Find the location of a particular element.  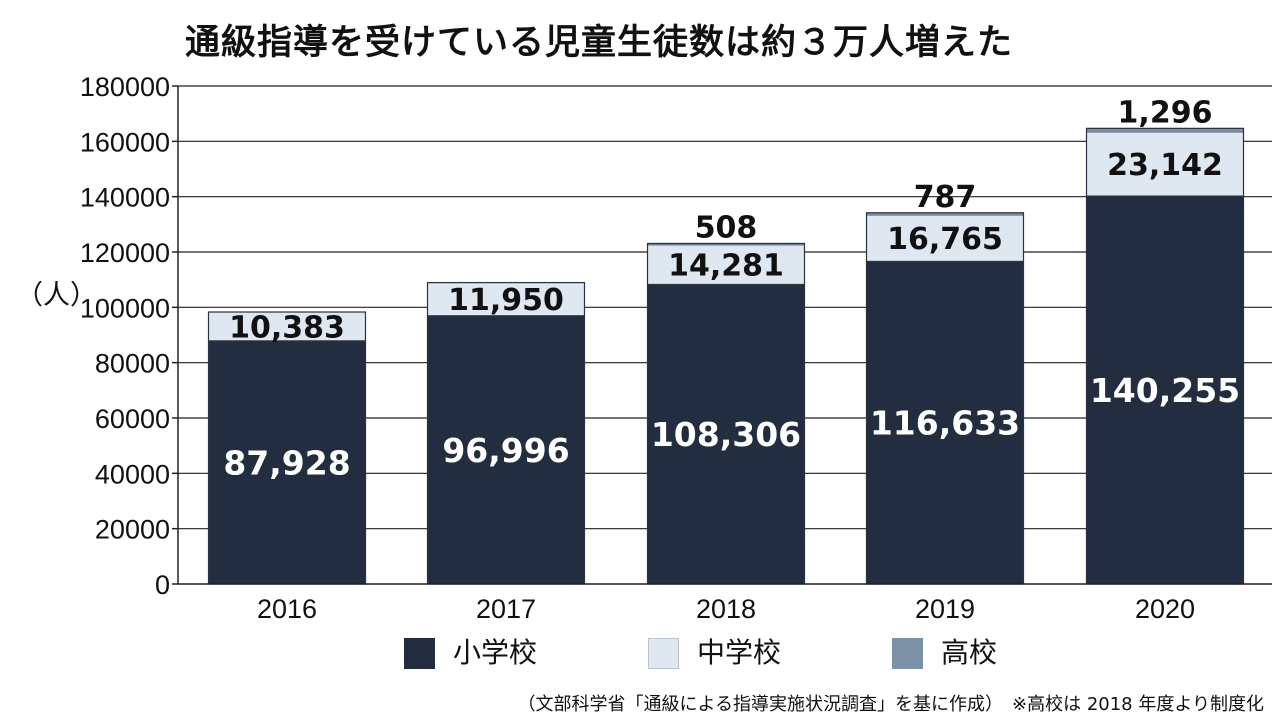

y-tick-label: 140000 is located at coordinates (125, 198).